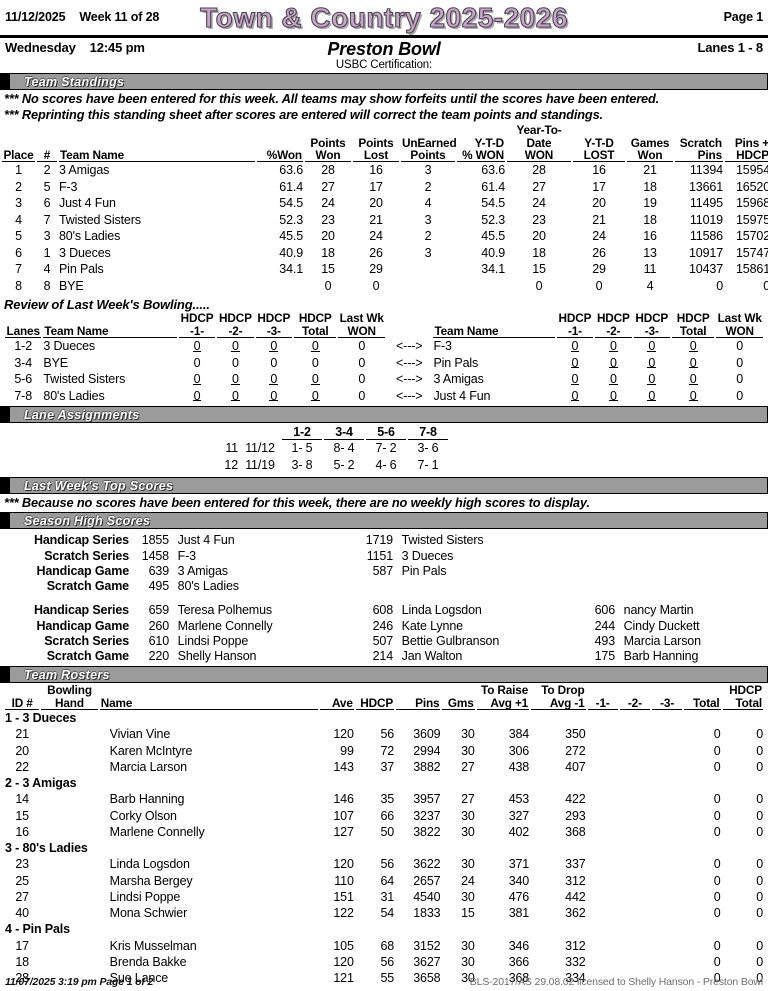  What do you see at coordinates (99, 485) in the screenshot?
I see `section-title: Last Week's Top Scores` at bounding box center [99, 485].